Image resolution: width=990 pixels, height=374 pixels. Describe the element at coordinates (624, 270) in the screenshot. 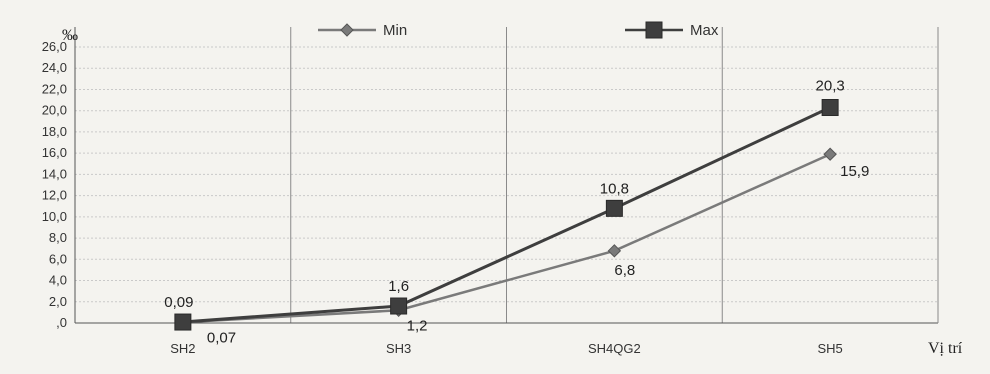

I see `min-data-label: 6,8` at that location.